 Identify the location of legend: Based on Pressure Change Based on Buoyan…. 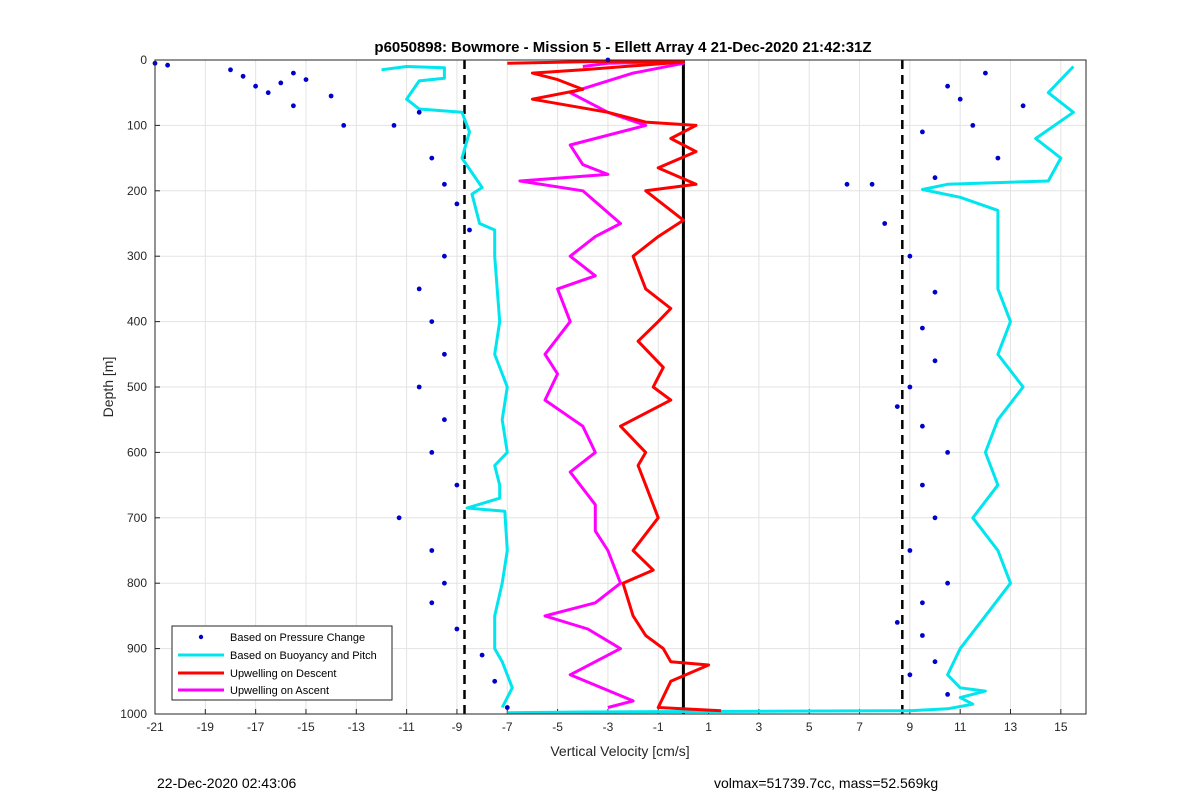
(282, 663).